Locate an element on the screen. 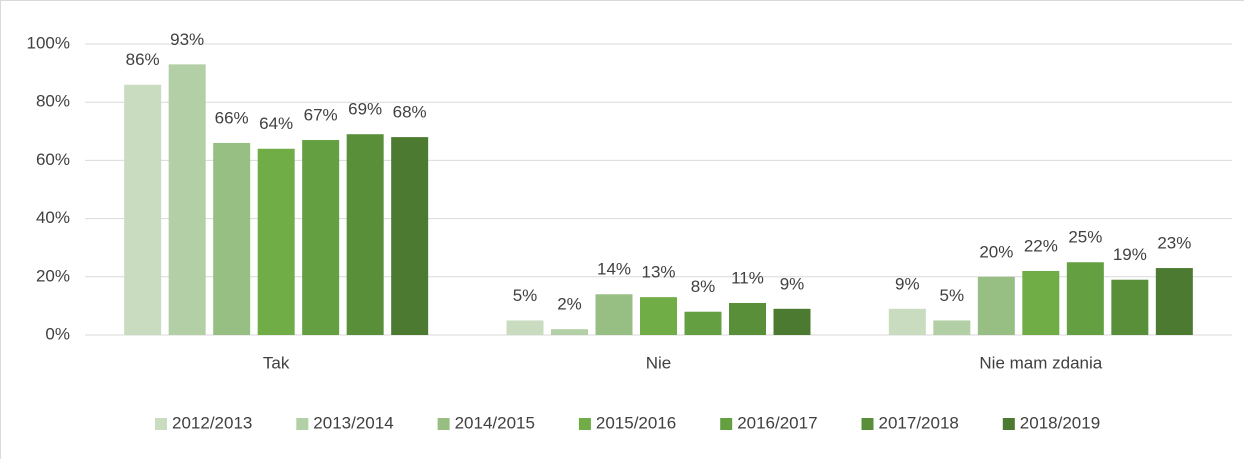 The width and height of the screenshot is (1244, 459). value-label: 86% is located at coordinates (143, 59).